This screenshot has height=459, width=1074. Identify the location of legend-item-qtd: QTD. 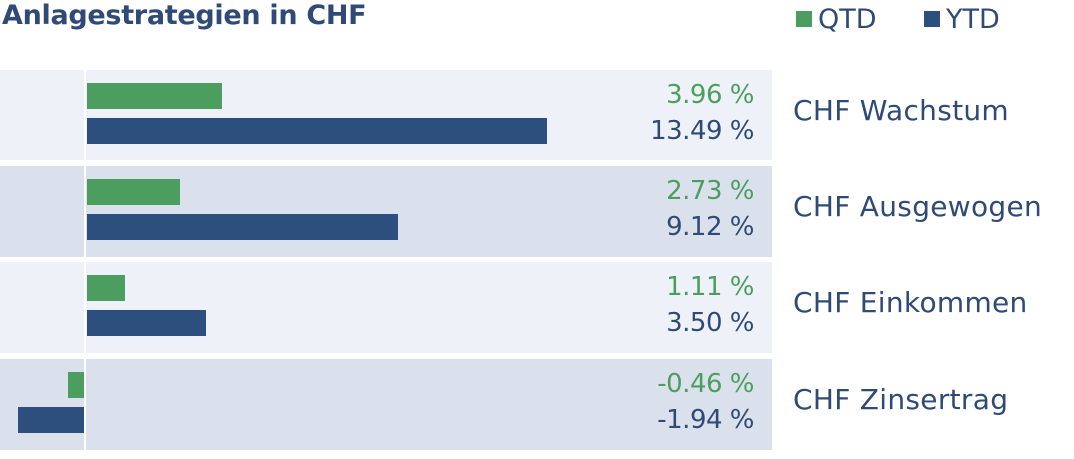
(836, 19).